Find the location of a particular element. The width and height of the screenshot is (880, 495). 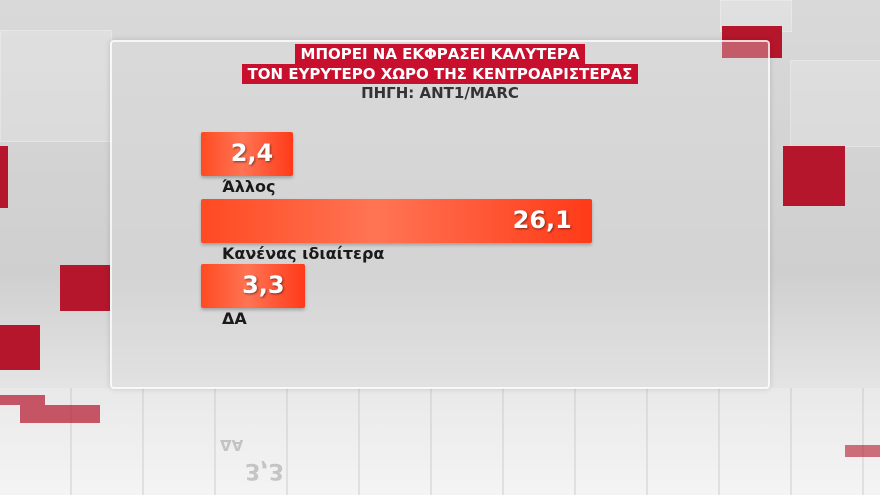

bar-3: 3,3 is located at coordinates (253, 286).